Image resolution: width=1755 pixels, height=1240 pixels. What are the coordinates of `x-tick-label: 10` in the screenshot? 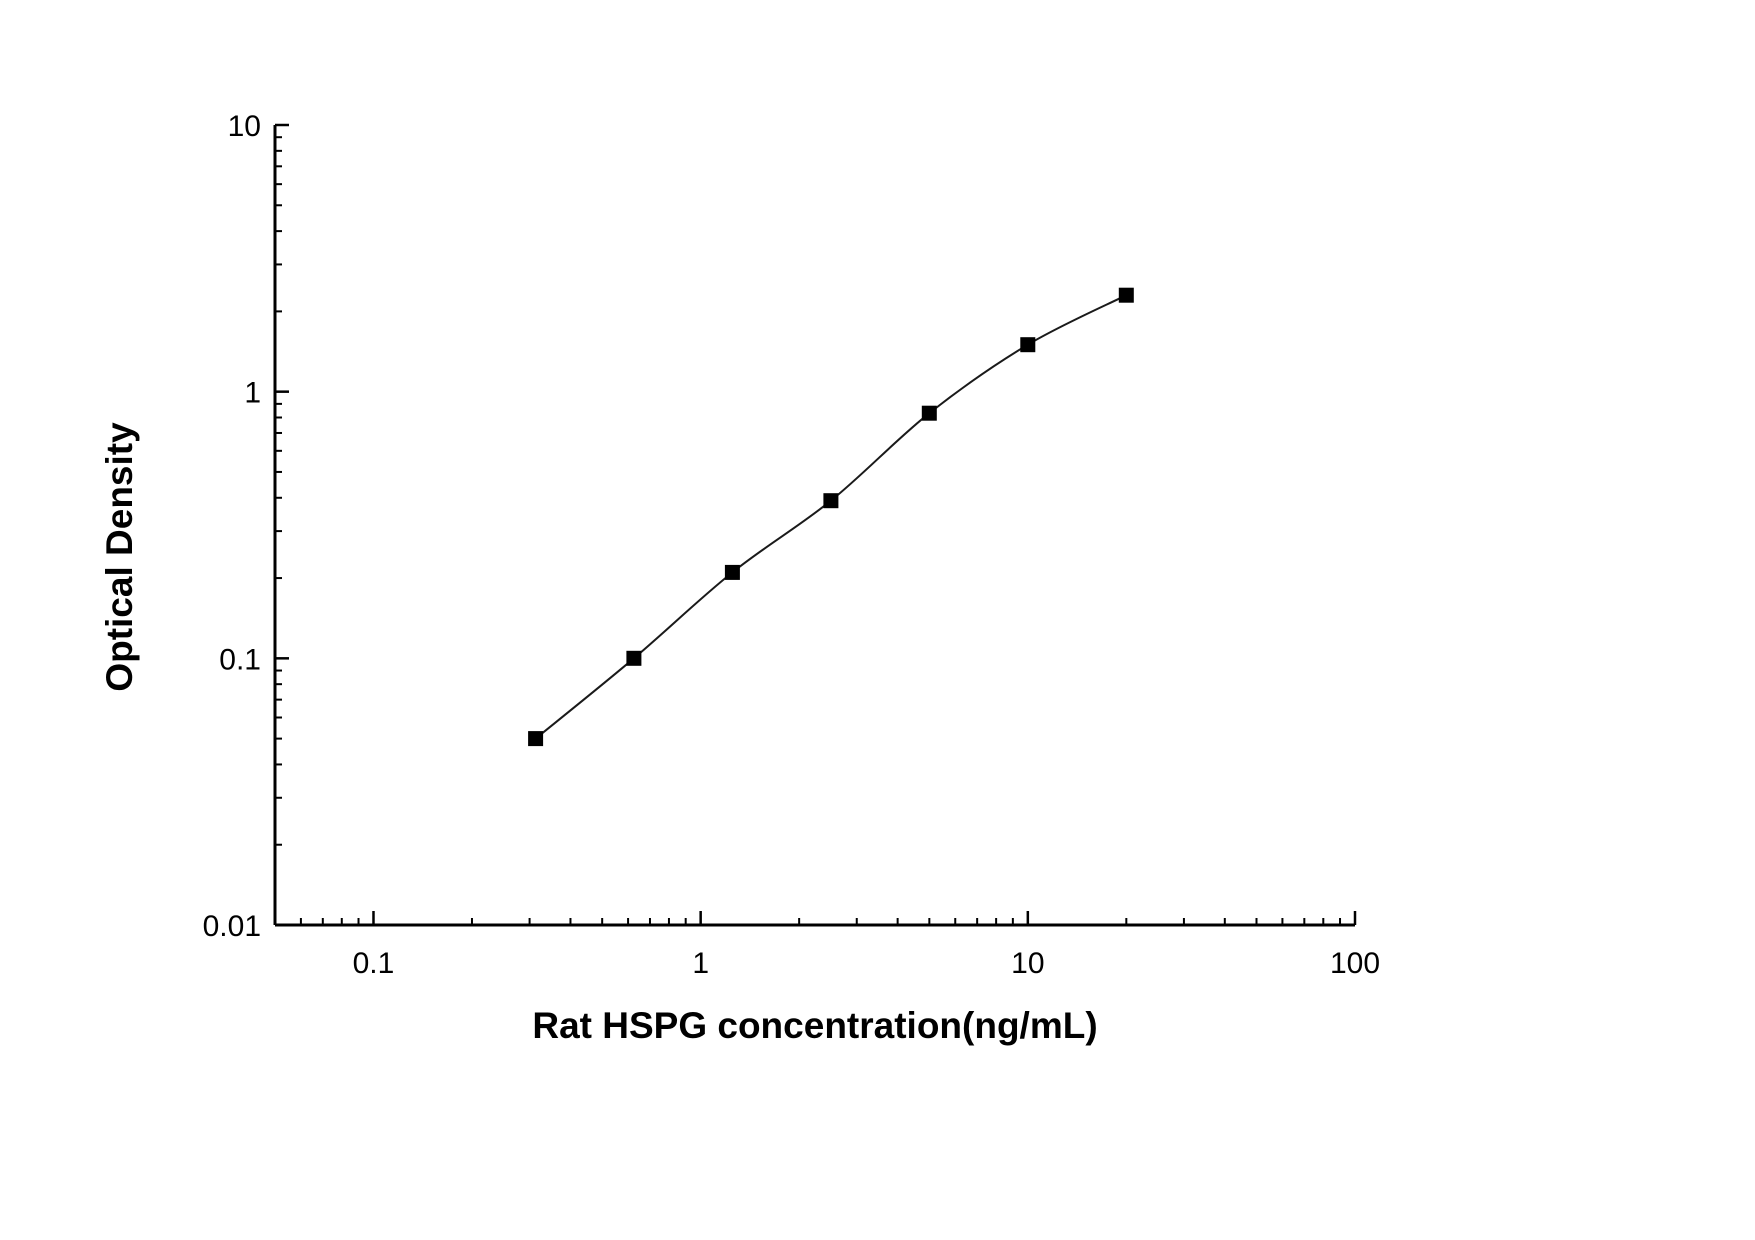 It's located at (1027, 963).